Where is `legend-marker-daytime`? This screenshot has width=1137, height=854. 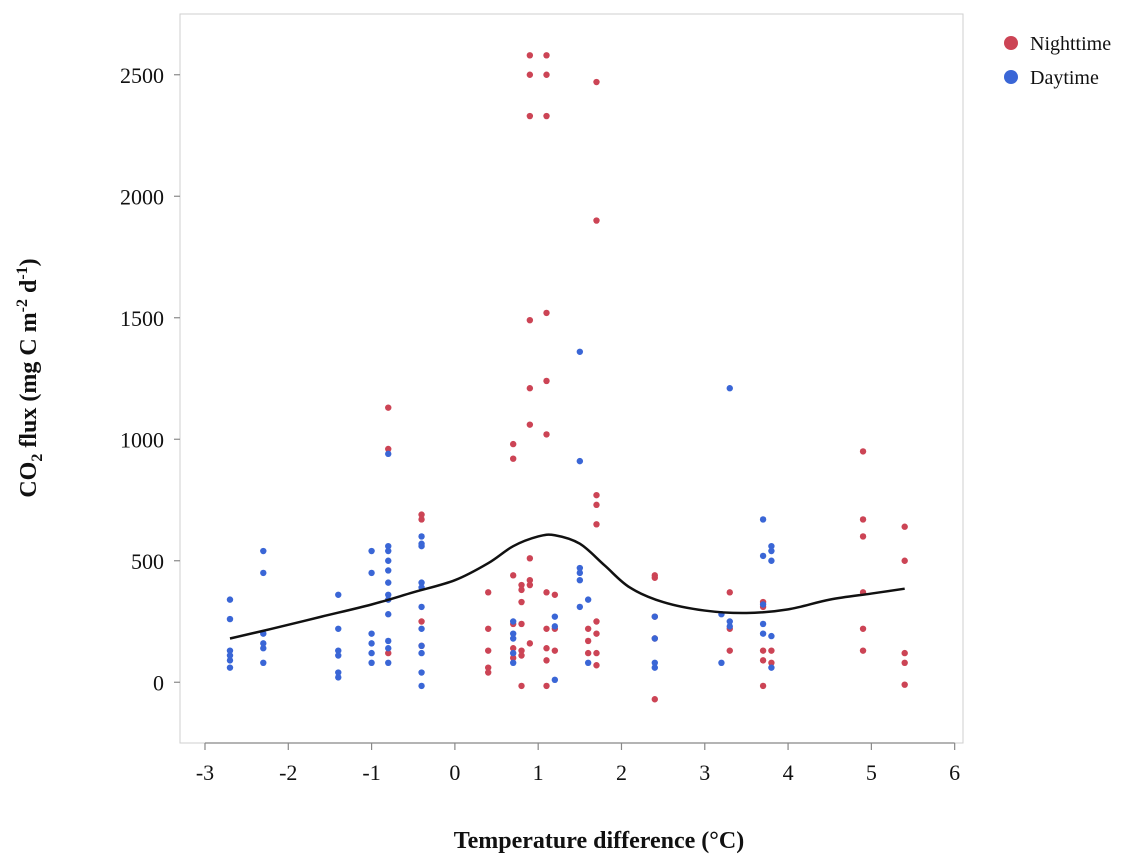 legend-marker-daytime is located at coordinates (1011, 77).